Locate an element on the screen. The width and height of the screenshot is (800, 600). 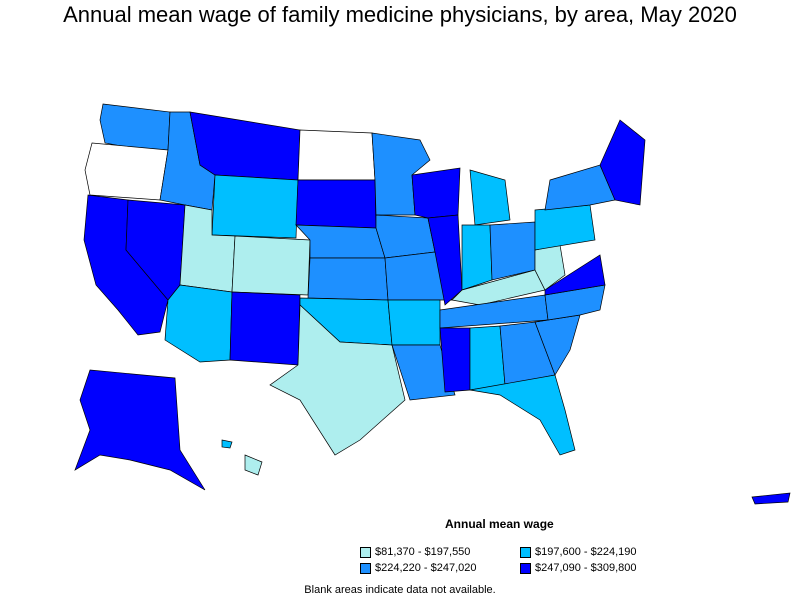
region-north-dakota is located at coordinates (336, 155).